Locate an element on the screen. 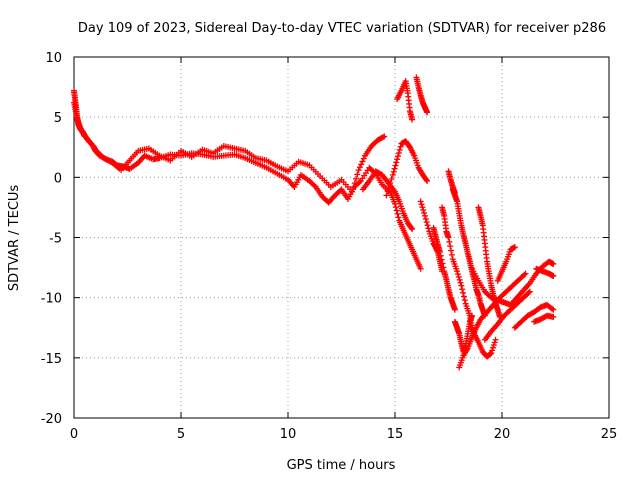  y-tick-label: 5 is located at coordinates (58, 118).